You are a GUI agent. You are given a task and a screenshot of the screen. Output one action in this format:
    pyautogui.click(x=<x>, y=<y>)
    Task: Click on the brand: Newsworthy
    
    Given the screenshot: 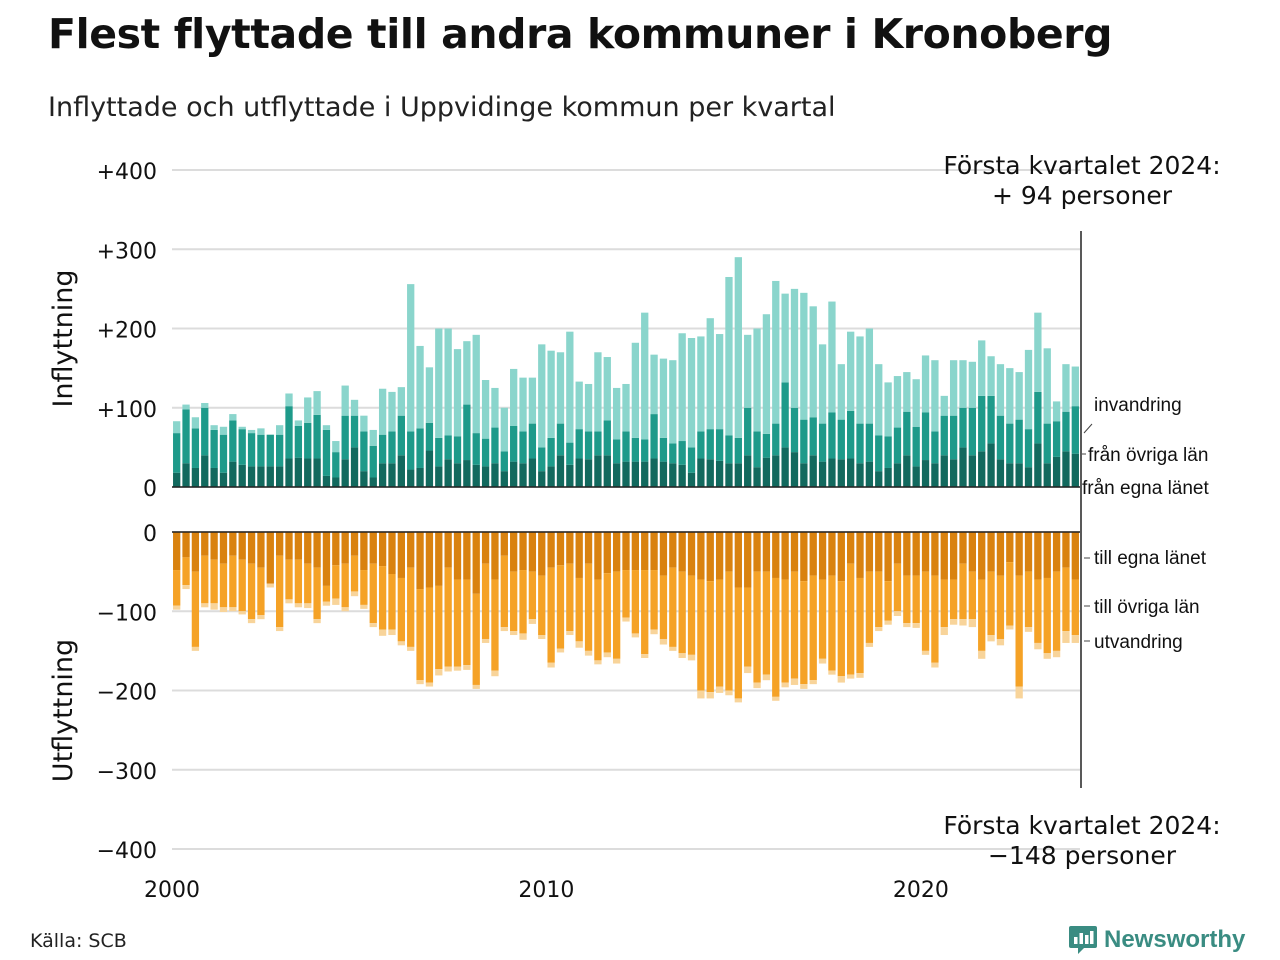 What is the action you would take?
    pyautogui.click(x=1156, y=940)
    